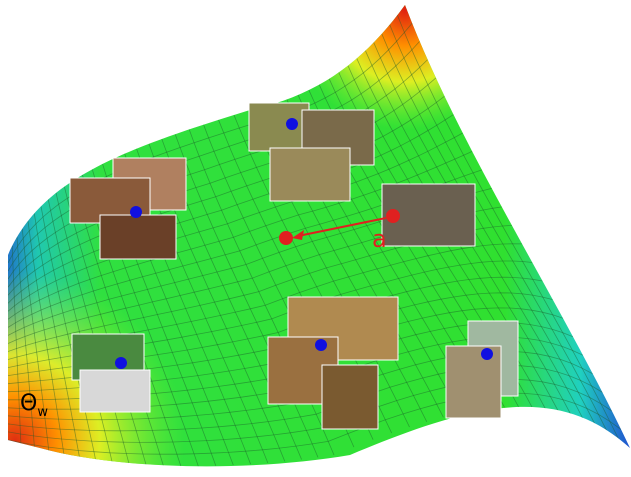  I want to click on perturbation-label: a, so click(379, 239).